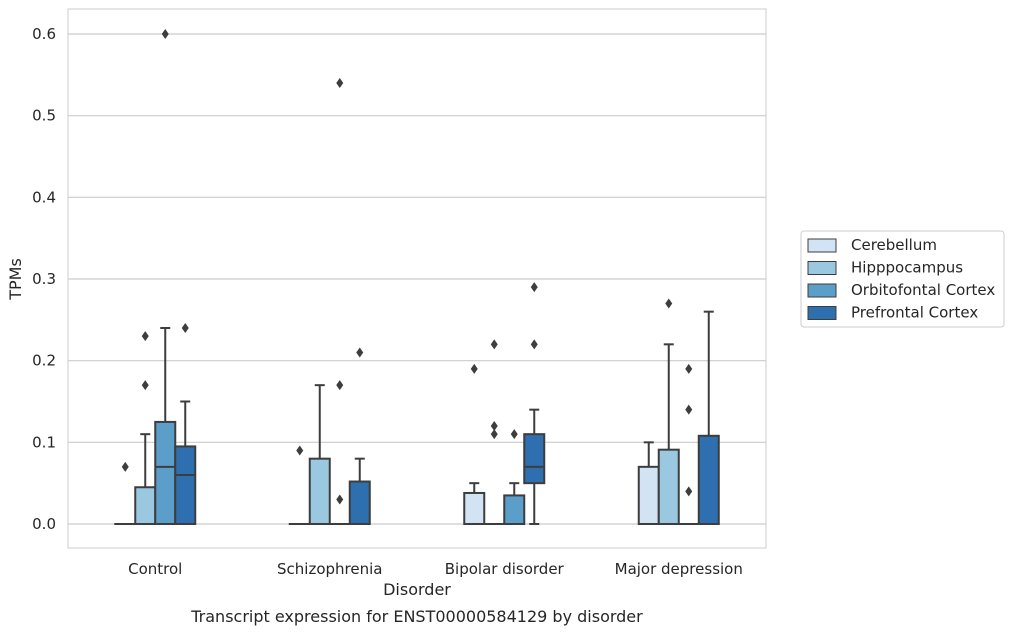 This screenshot has width=1014, height=634. I want to click on x-tick-label: Bipolar disorder, so click(505, 569).